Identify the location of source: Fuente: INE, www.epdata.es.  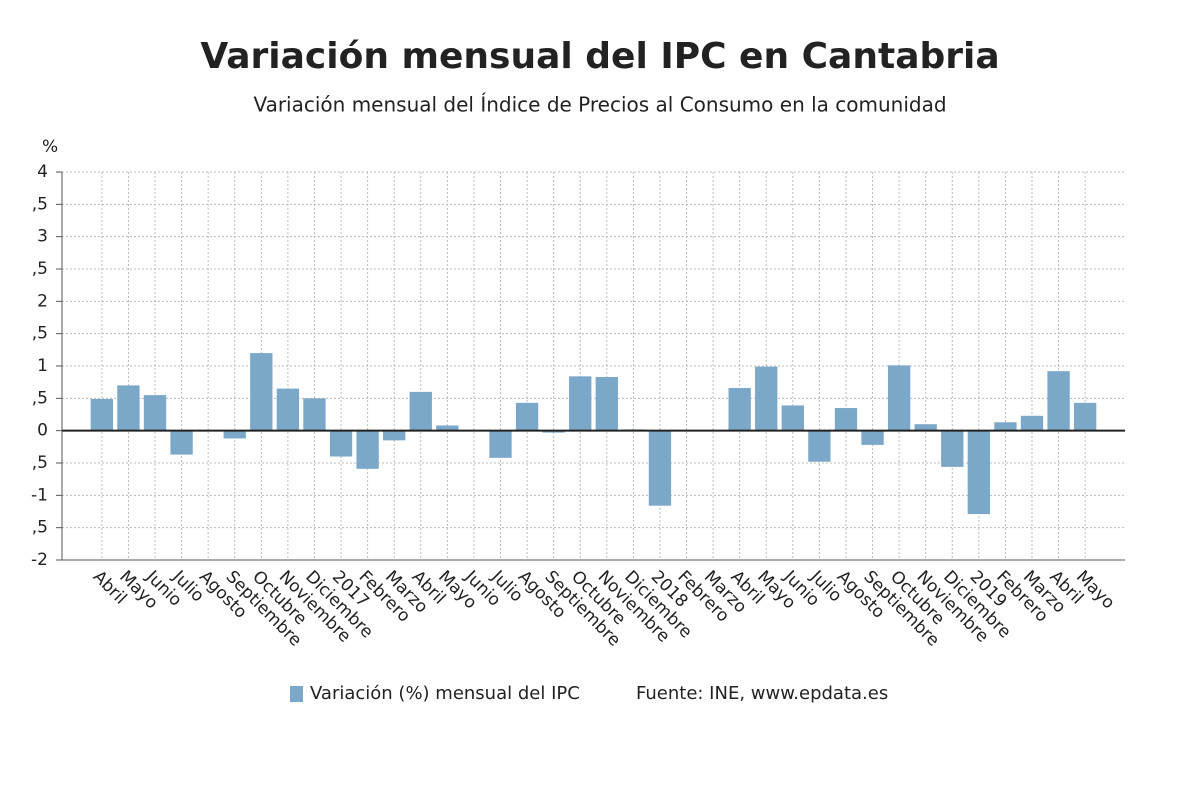
(762, 693).